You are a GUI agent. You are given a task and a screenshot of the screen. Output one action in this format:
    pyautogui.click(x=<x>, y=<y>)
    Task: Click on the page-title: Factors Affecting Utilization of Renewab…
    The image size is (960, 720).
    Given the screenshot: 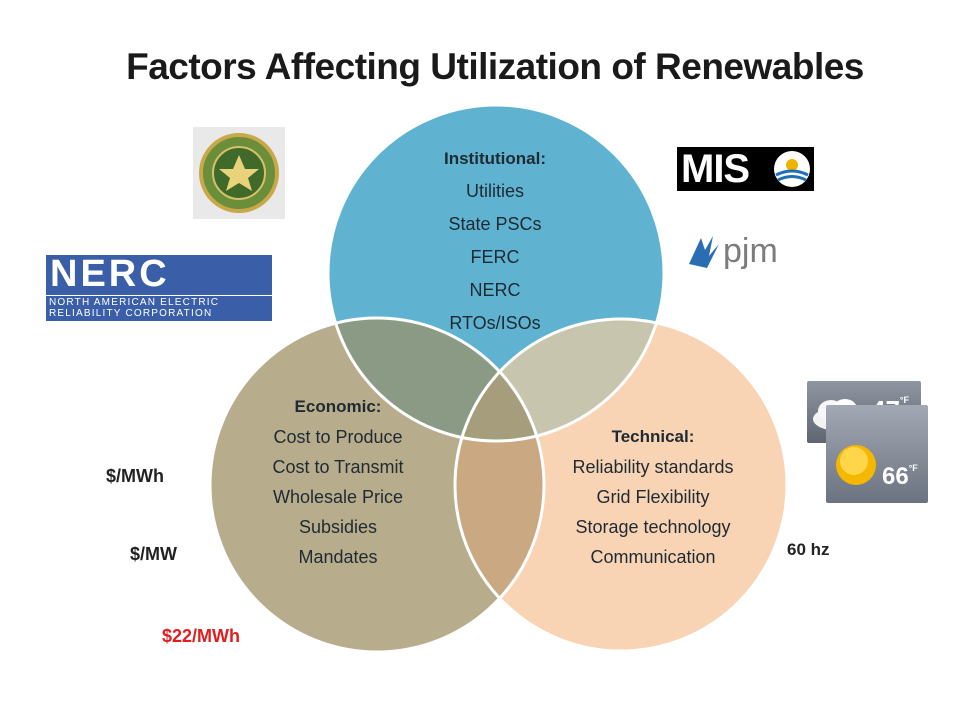 What is the action you would take?
    pyautogui.click(x=495, y=66)
    